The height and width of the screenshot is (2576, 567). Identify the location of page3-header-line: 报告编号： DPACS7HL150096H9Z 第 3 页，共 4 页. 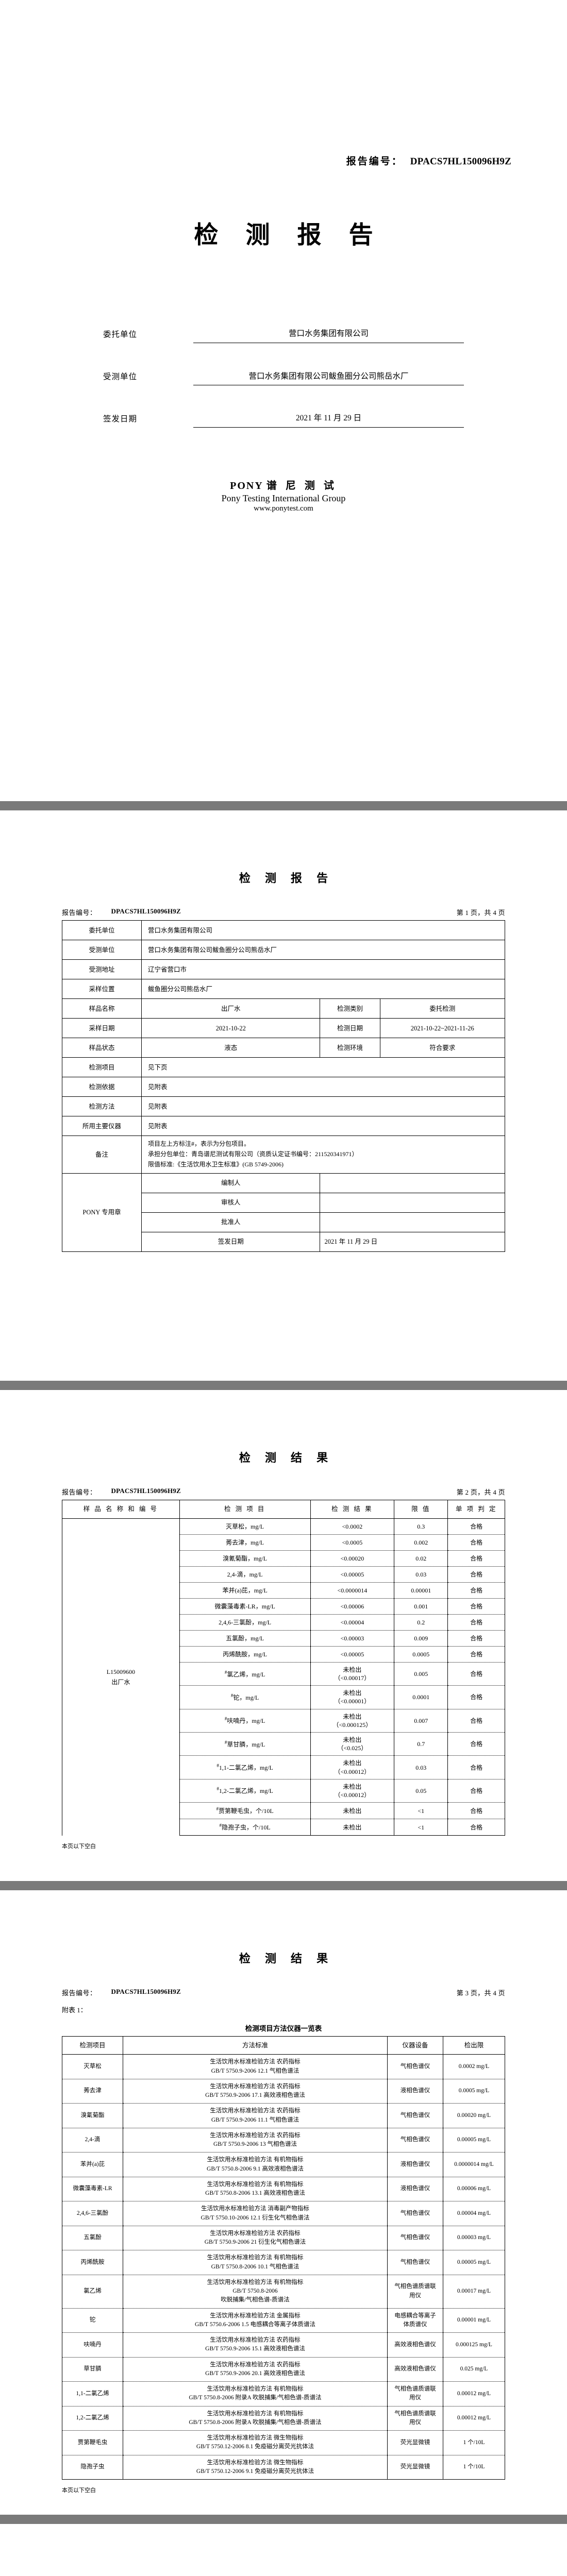
(283, 1992).